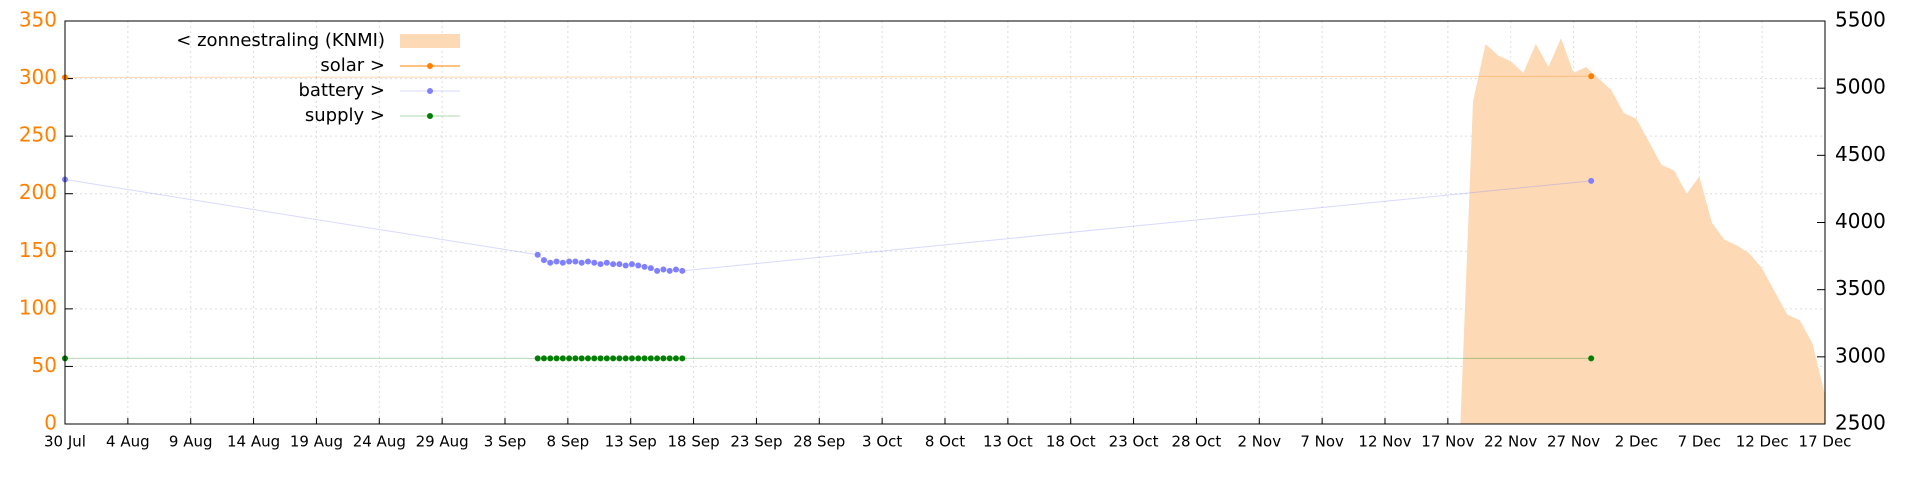 Image resolution: width=1920 pixels, height=480 pixels. Describe the element at coordinates (345, 115) in the screenshot. I see `legend-label: supply >` at that location.